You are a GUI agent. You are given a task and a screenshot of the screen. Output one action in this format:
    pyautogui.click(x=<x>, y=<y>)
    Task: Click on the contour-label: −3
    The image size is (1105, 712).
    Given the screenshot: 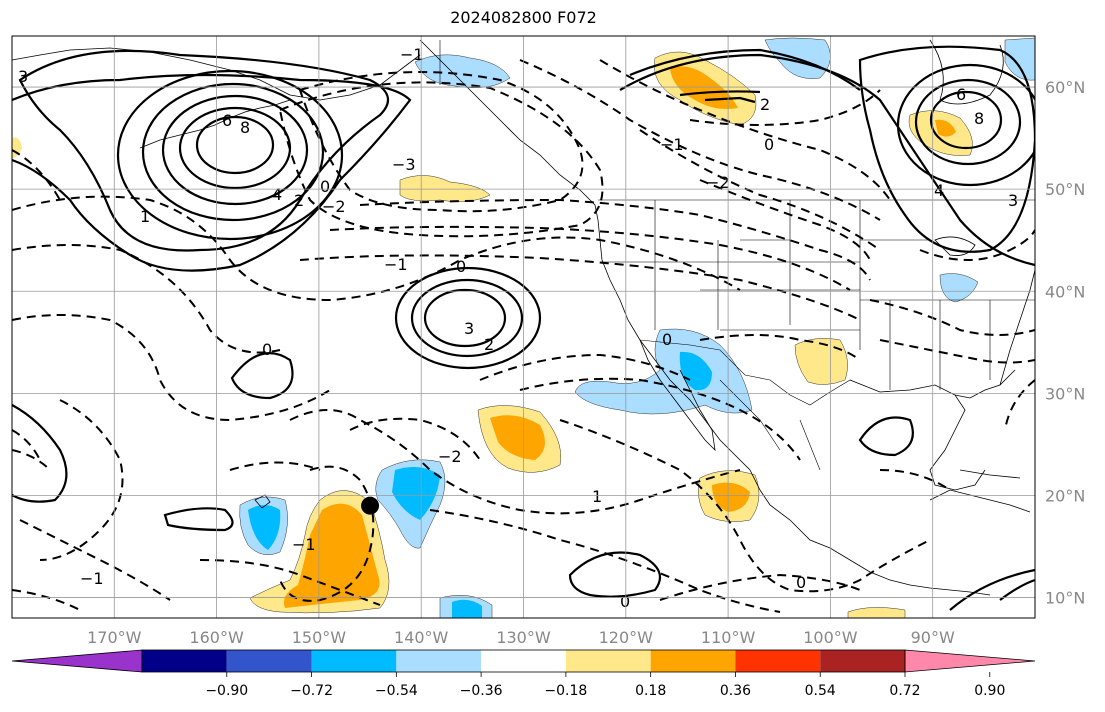 What is the action you would take?
    pyautogui.click(x=404, y=164)
    